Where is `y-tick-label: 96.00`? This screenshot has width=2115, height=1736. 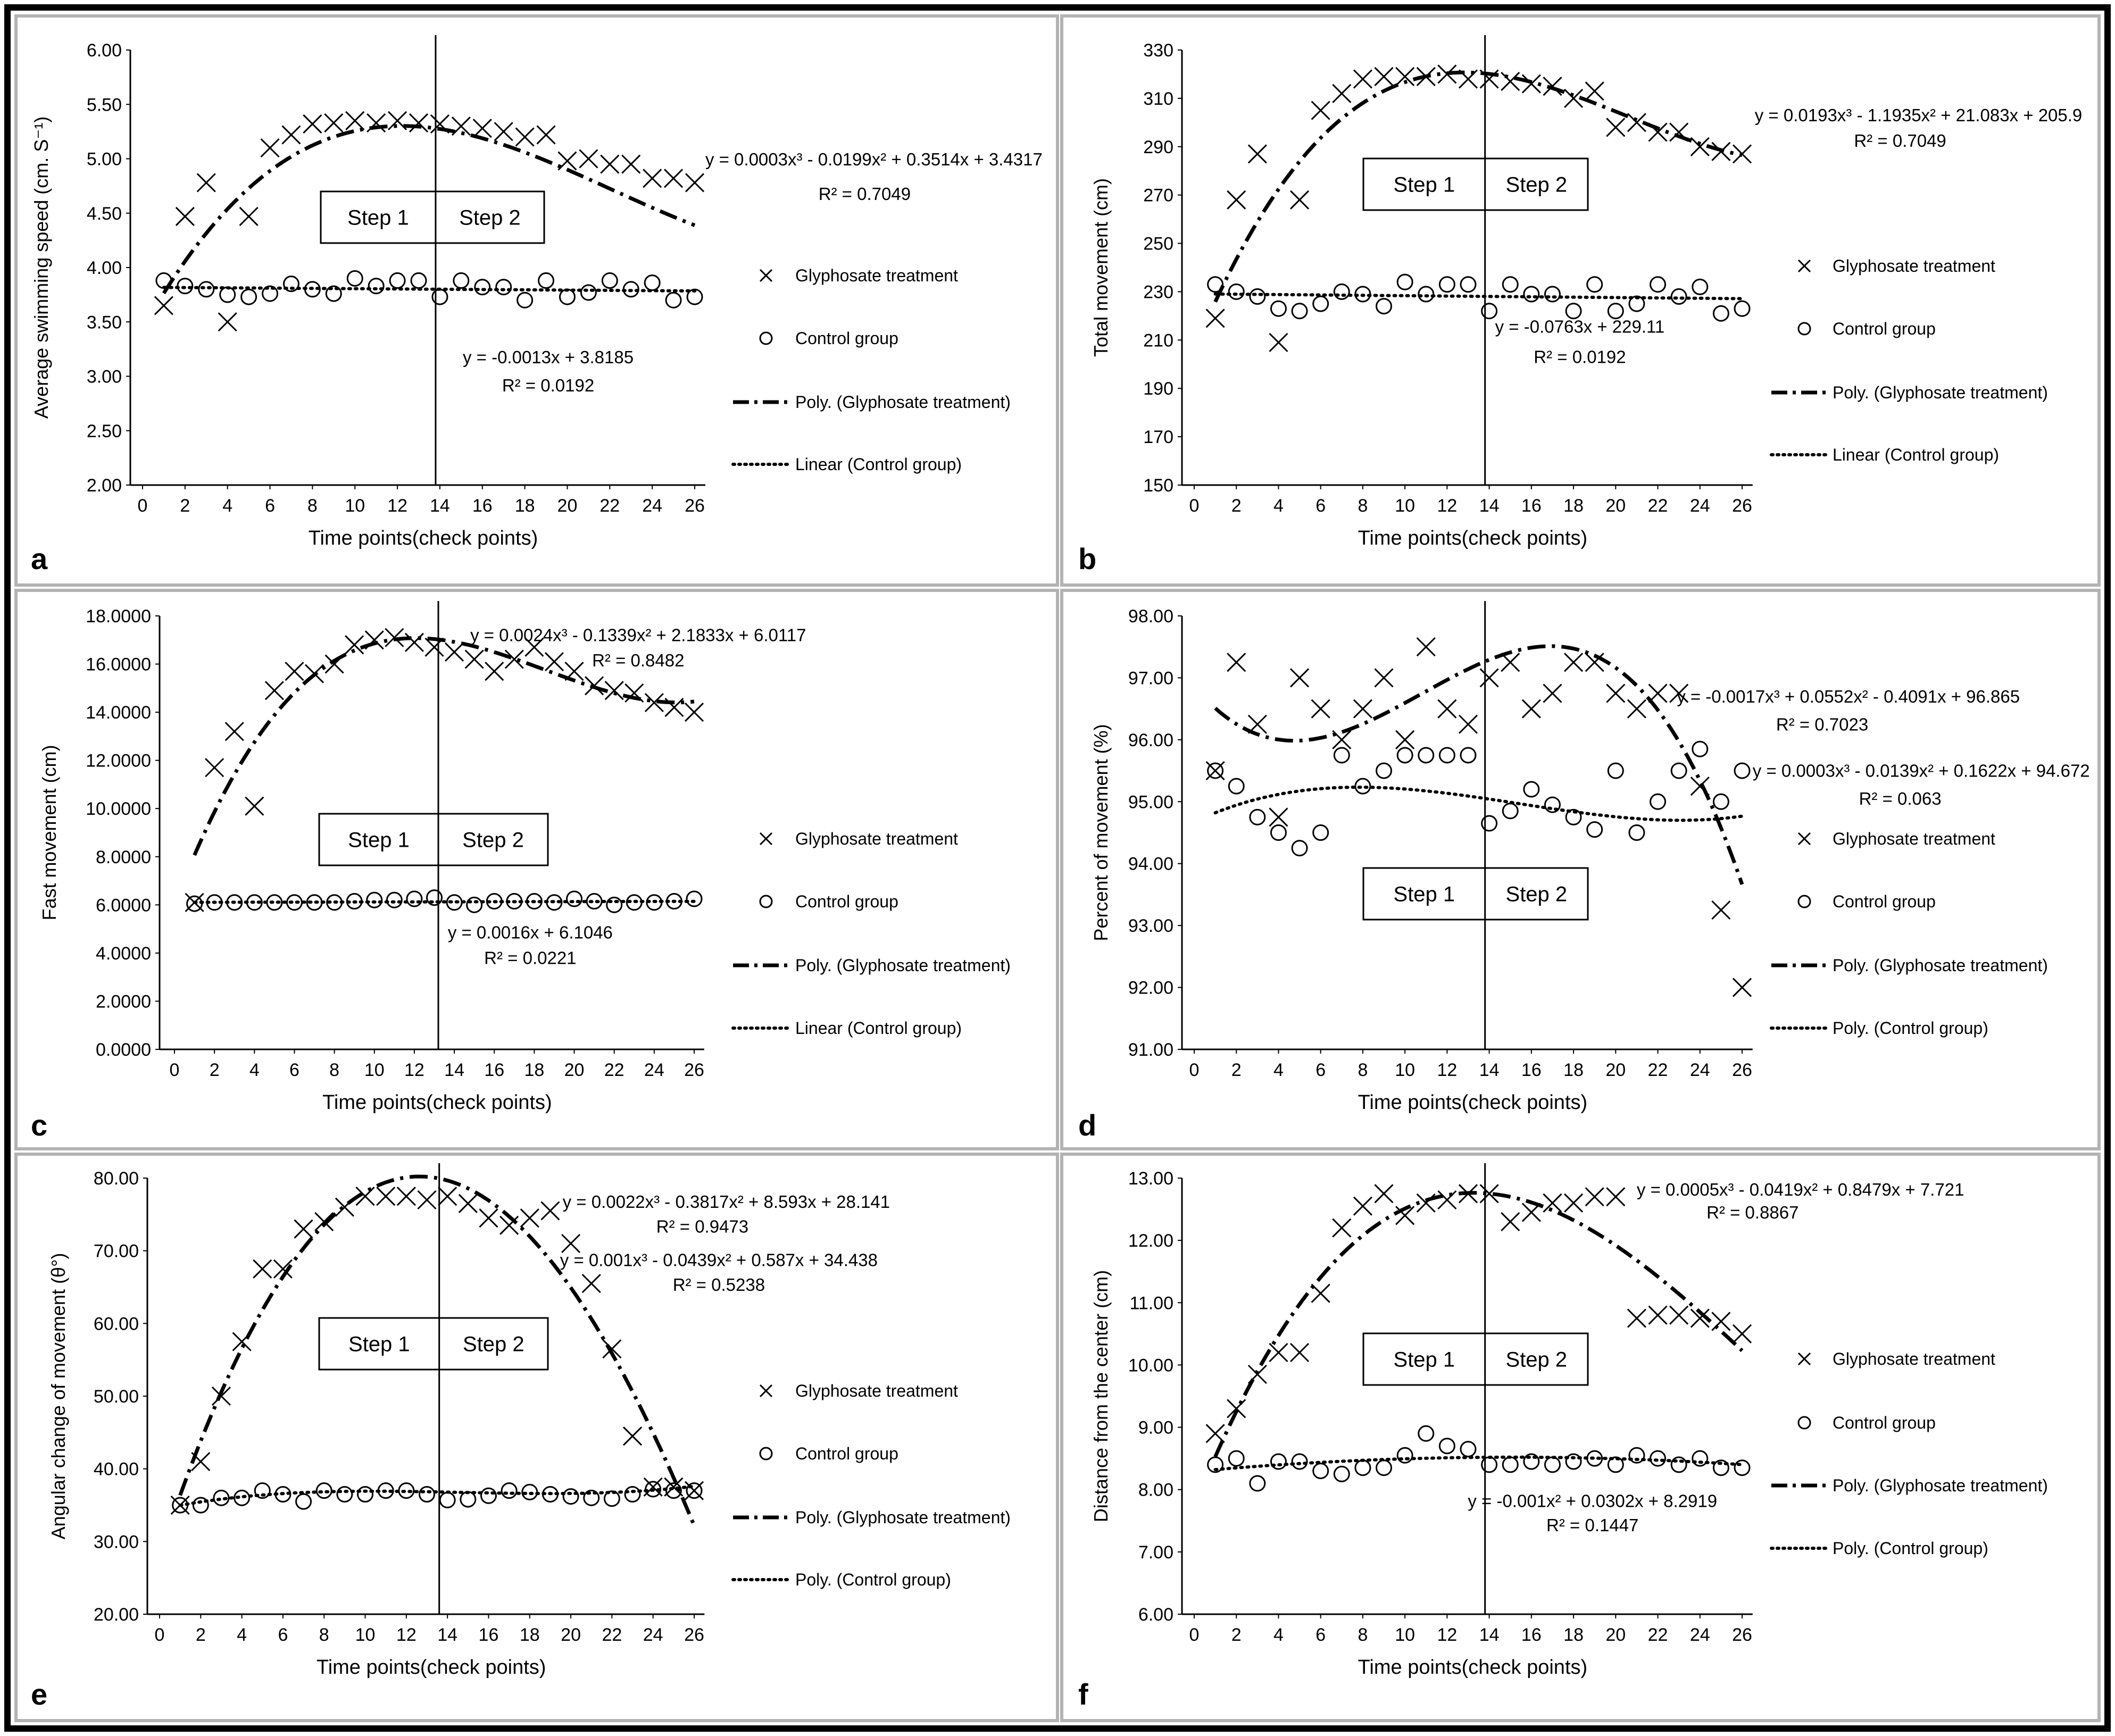 y-tick-label: 96.00 is located at coordinates (1151, 740).